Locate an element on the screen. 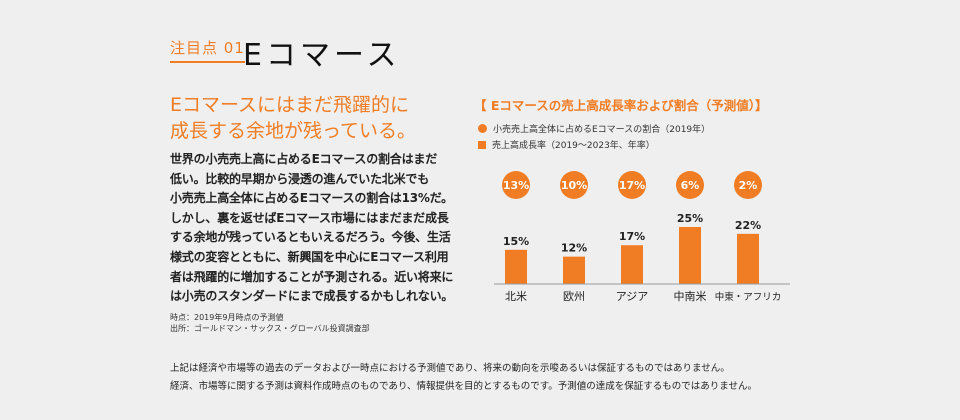 This screenshot has width=960, height=420. legend-item-share: 小売売上高全体に占めるEコマースの割合（2019年） is located at coordinates (594, 128).